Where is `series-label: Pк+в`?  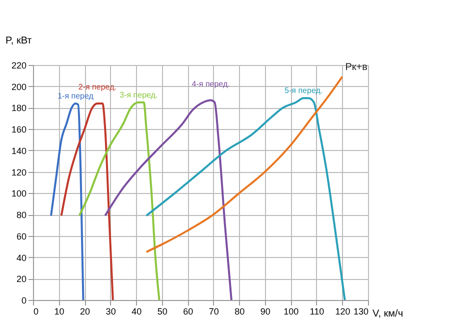 series-label: Pк+в is located at coordinates (356, 67).